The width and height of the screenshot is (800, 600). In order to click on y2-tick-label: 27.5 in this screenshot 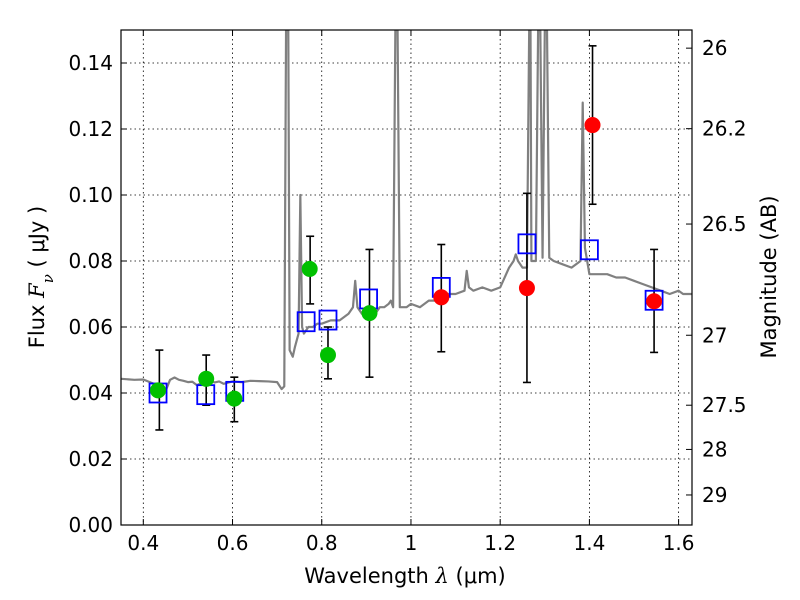, I will do `click(724, 405)`.